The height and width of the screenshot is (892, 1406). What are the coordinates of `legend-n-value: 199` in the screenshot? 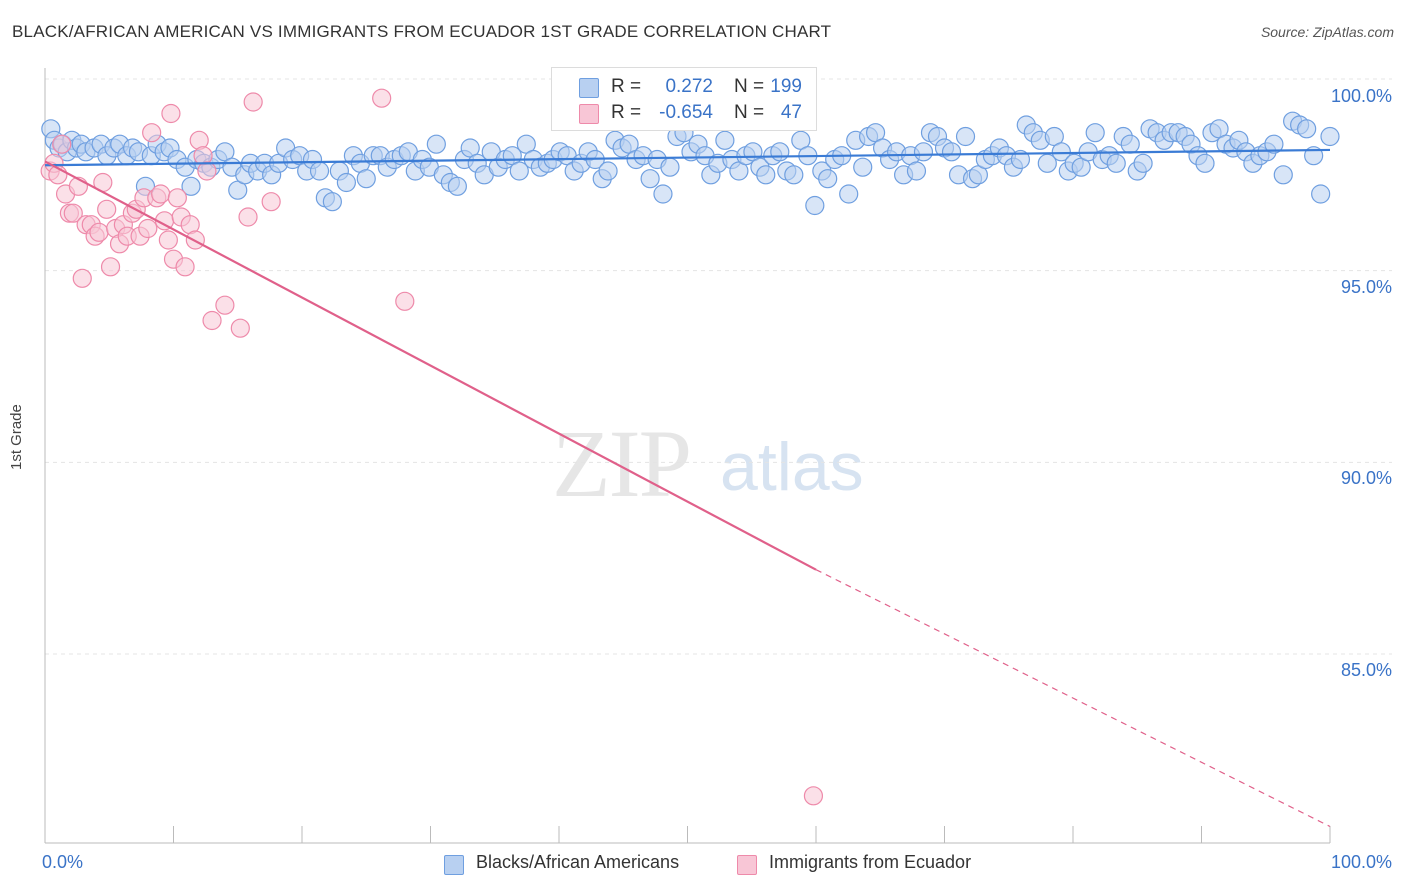 It's located at (786, 86).